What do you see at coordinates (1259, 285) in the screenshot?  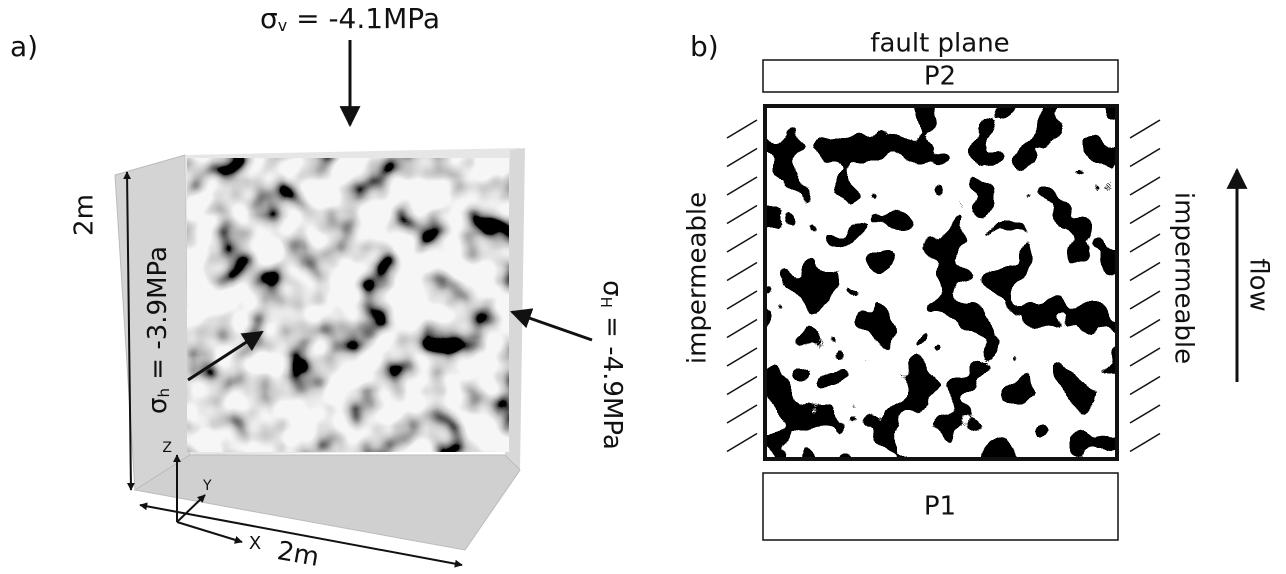 I see `arrow-label: flow` at bounding box center [1259, 285].